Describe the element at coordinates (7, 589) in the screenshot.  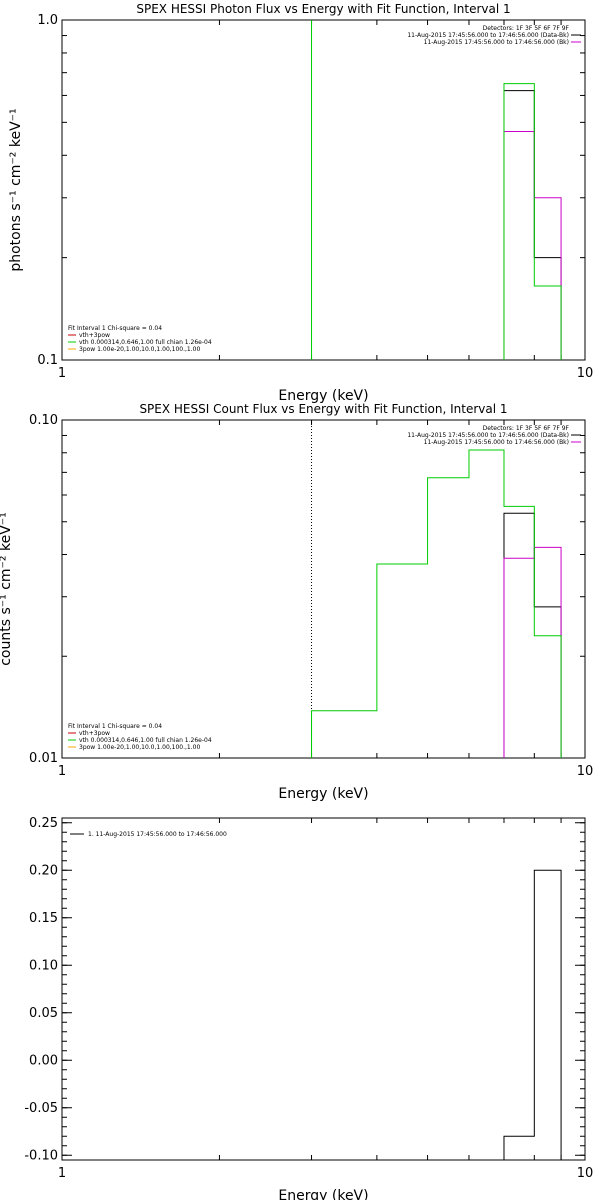
I see `y-axis-label: counts s⁻¹ cm⁻² keV⁻¹` at that location.